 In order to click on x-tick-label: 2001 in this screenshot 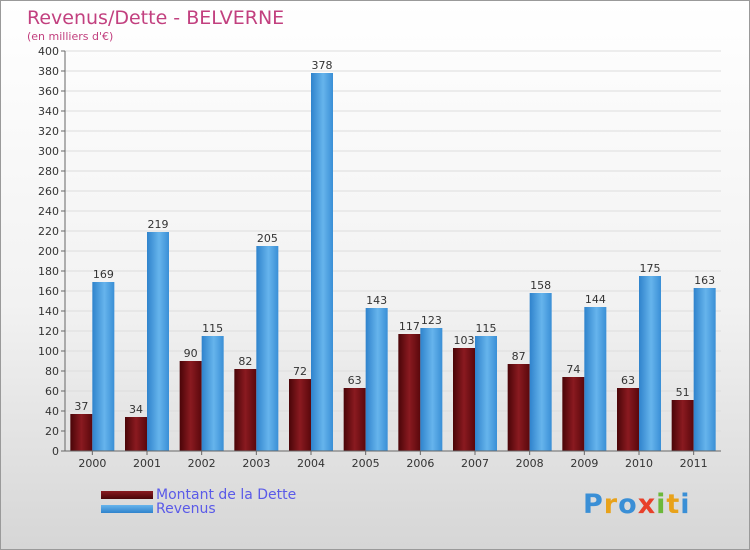, I will do `click(147, 463)`.